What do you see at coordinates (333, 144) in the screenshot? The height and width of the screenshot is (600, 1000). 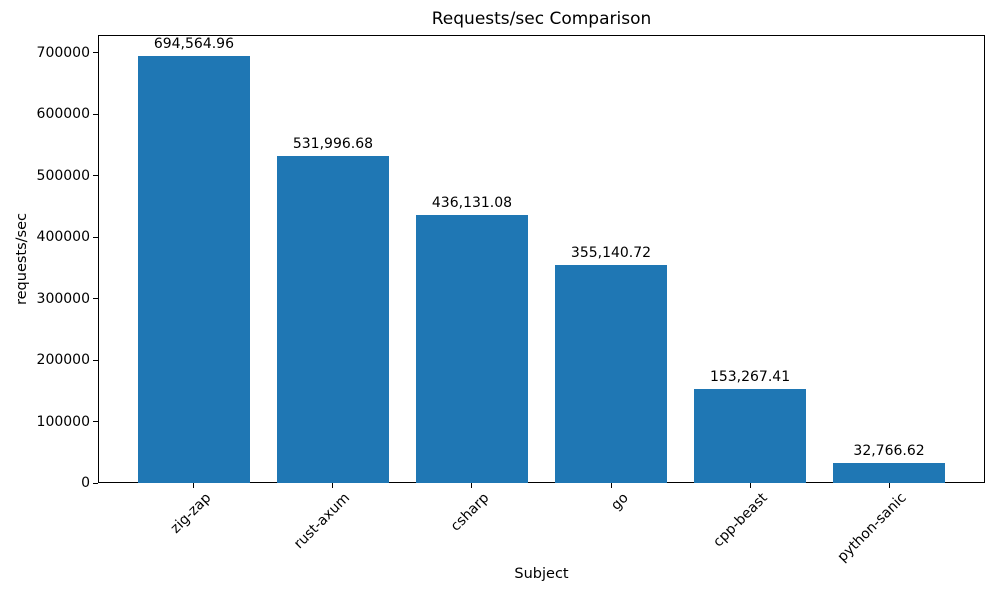 I see `bar-value-label: 531,996.68` at bounding box center [333, 144].